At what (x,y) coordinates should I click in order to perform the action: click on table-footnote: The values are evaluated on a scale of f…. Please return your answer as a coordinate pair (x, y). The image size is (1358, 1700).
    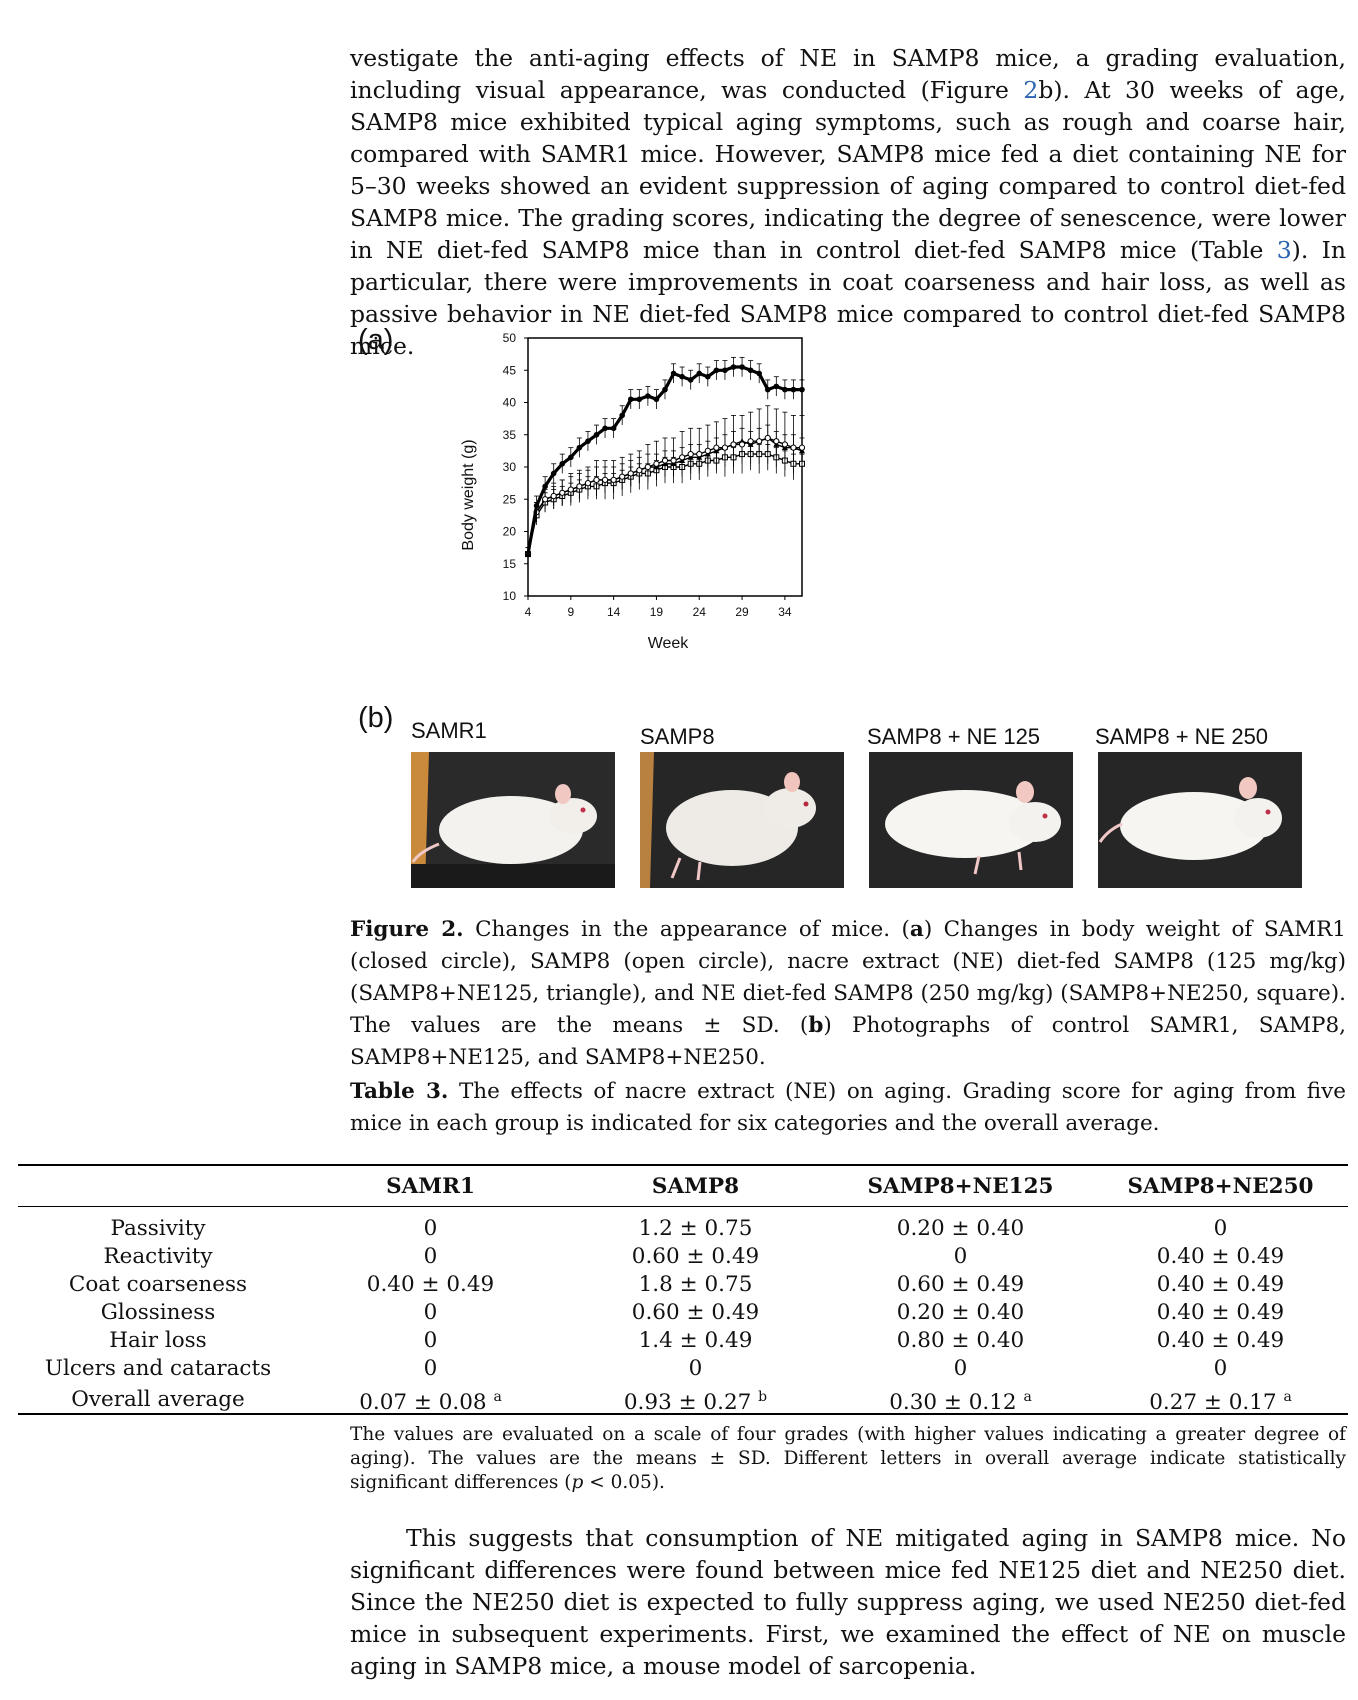
    Looking at the image, I should click on (848, 1458).